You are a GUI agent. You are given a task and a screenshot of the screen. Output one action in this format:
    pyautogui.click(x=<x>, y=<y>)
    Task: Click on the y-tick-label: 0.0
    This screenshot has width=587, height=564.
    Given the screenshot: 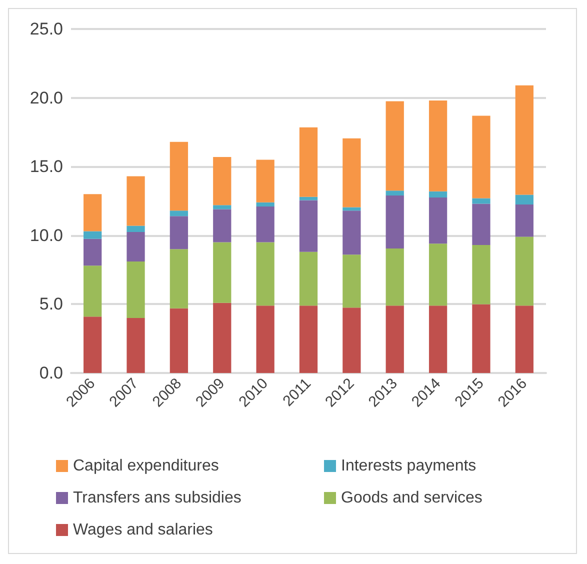 What is the action you would take?
    pyautogui.click(x=51, y=373)
    